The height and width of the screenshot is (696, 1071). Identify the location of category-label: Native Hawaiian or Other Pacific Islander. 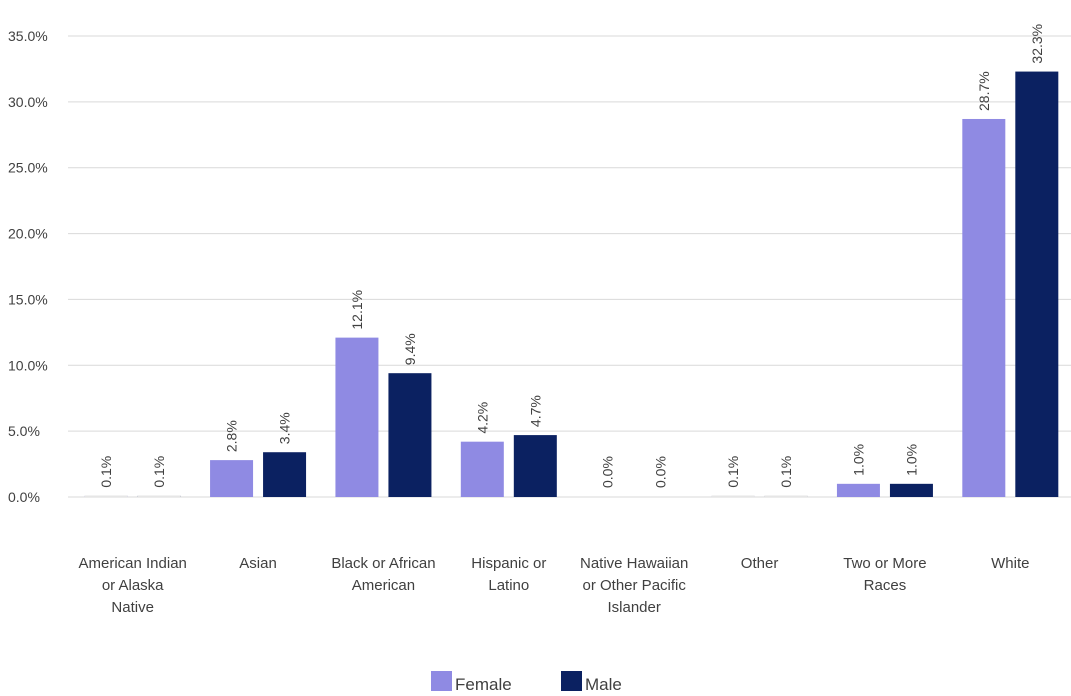
(634, 585).